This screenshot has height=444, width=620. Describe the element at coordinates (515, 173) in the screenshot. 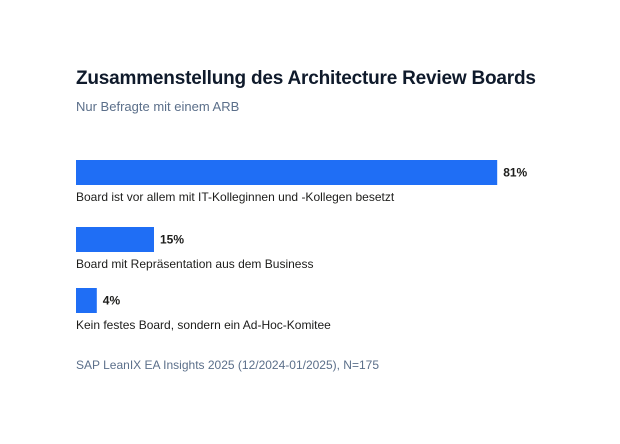

I see `value-label: 81%` at that location.